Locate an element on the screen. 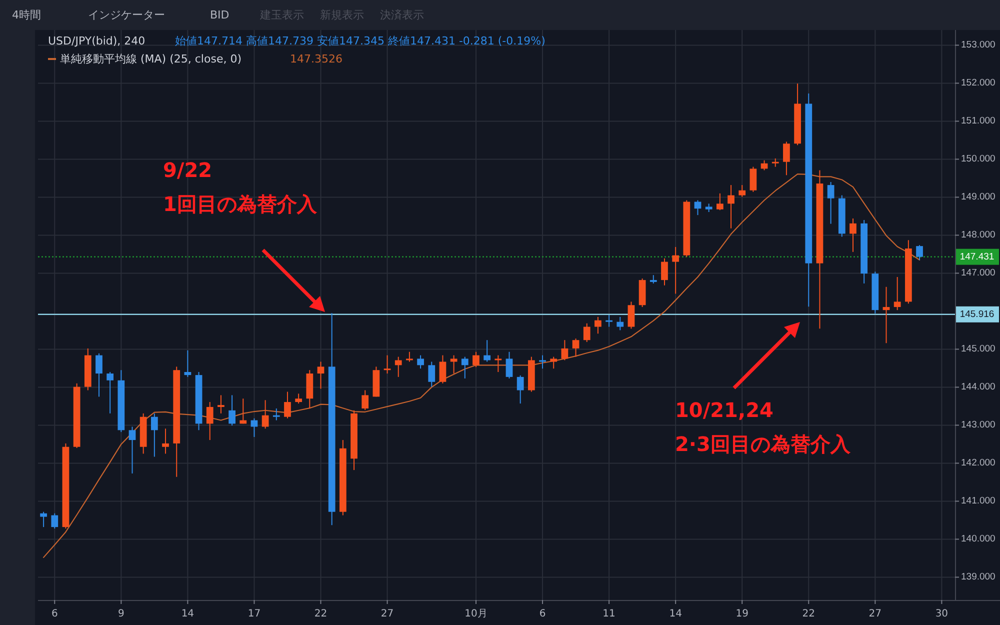 The image size is (1000, 625). annotation: 147.3526 is located at coordinates (316, 59).